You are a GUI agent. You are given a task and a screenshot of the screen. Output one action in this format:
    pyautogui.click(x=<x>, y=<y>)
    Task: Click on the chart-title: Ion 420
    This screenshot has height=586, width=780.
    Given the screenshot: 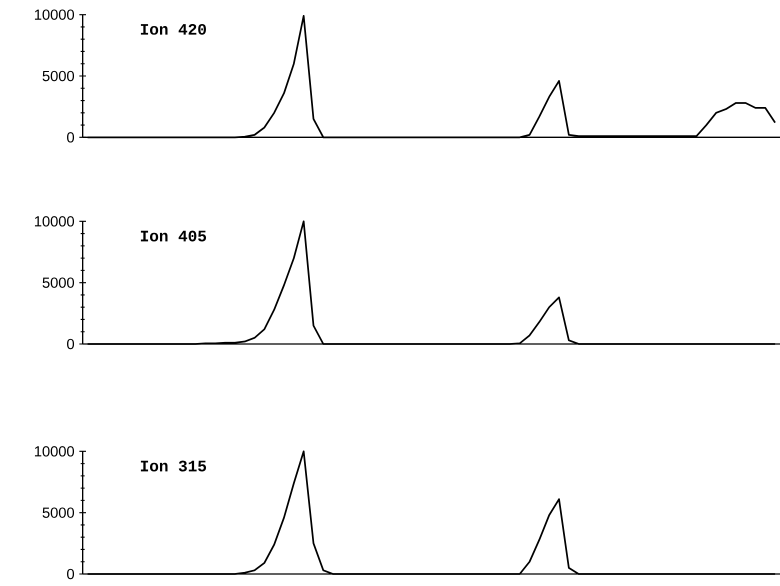 What is the action you would take?
    pyautogui.click(x=173, y=29)
    